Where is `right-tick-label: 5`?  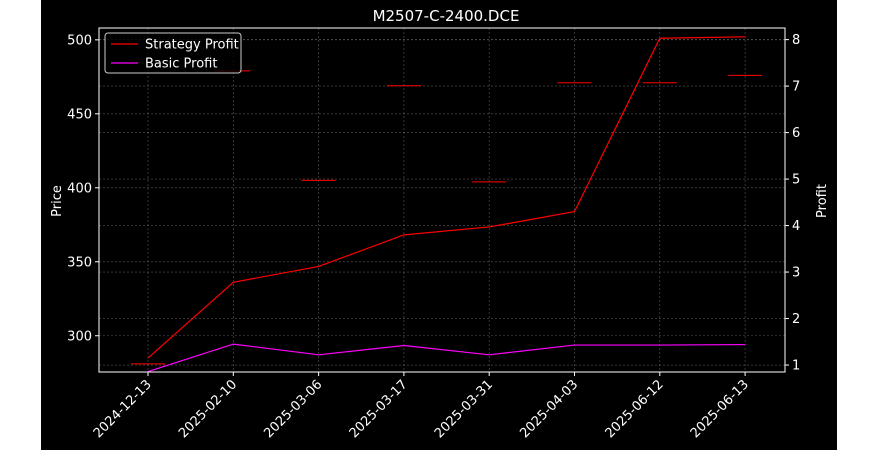 right-tick-label: 5 is located at coordinates (796, 180).